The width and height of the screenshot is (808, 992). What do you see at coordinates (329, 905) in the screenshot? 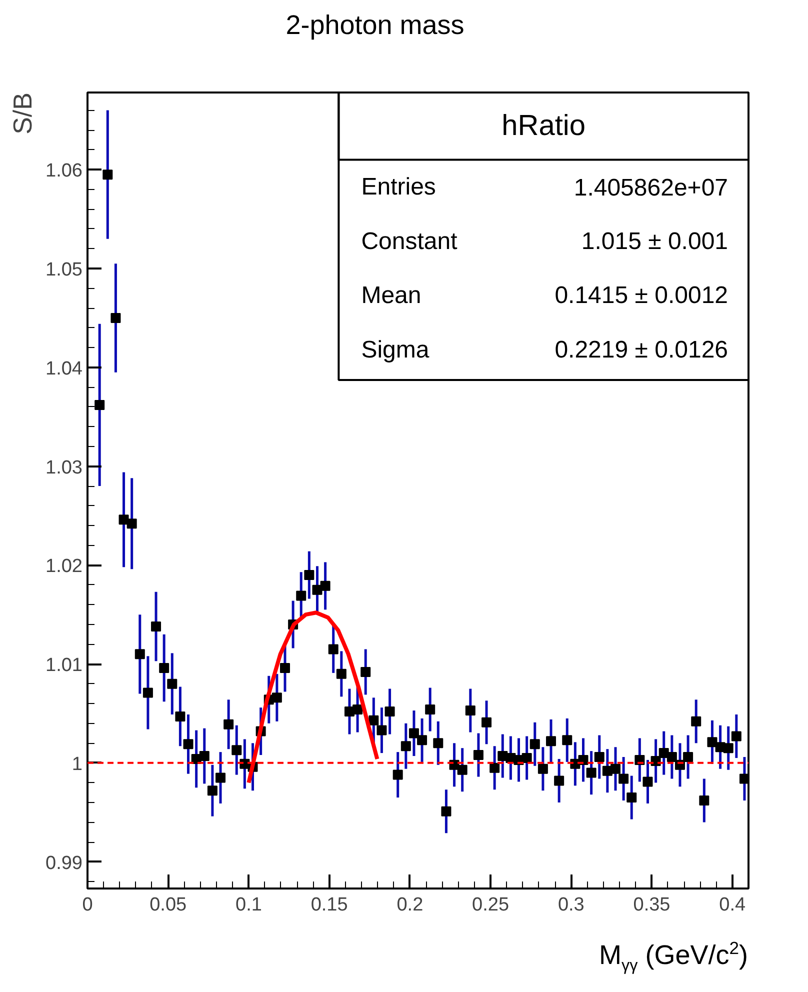
I see `x-tick-label: 0.15` at bounding box center [329, 905].